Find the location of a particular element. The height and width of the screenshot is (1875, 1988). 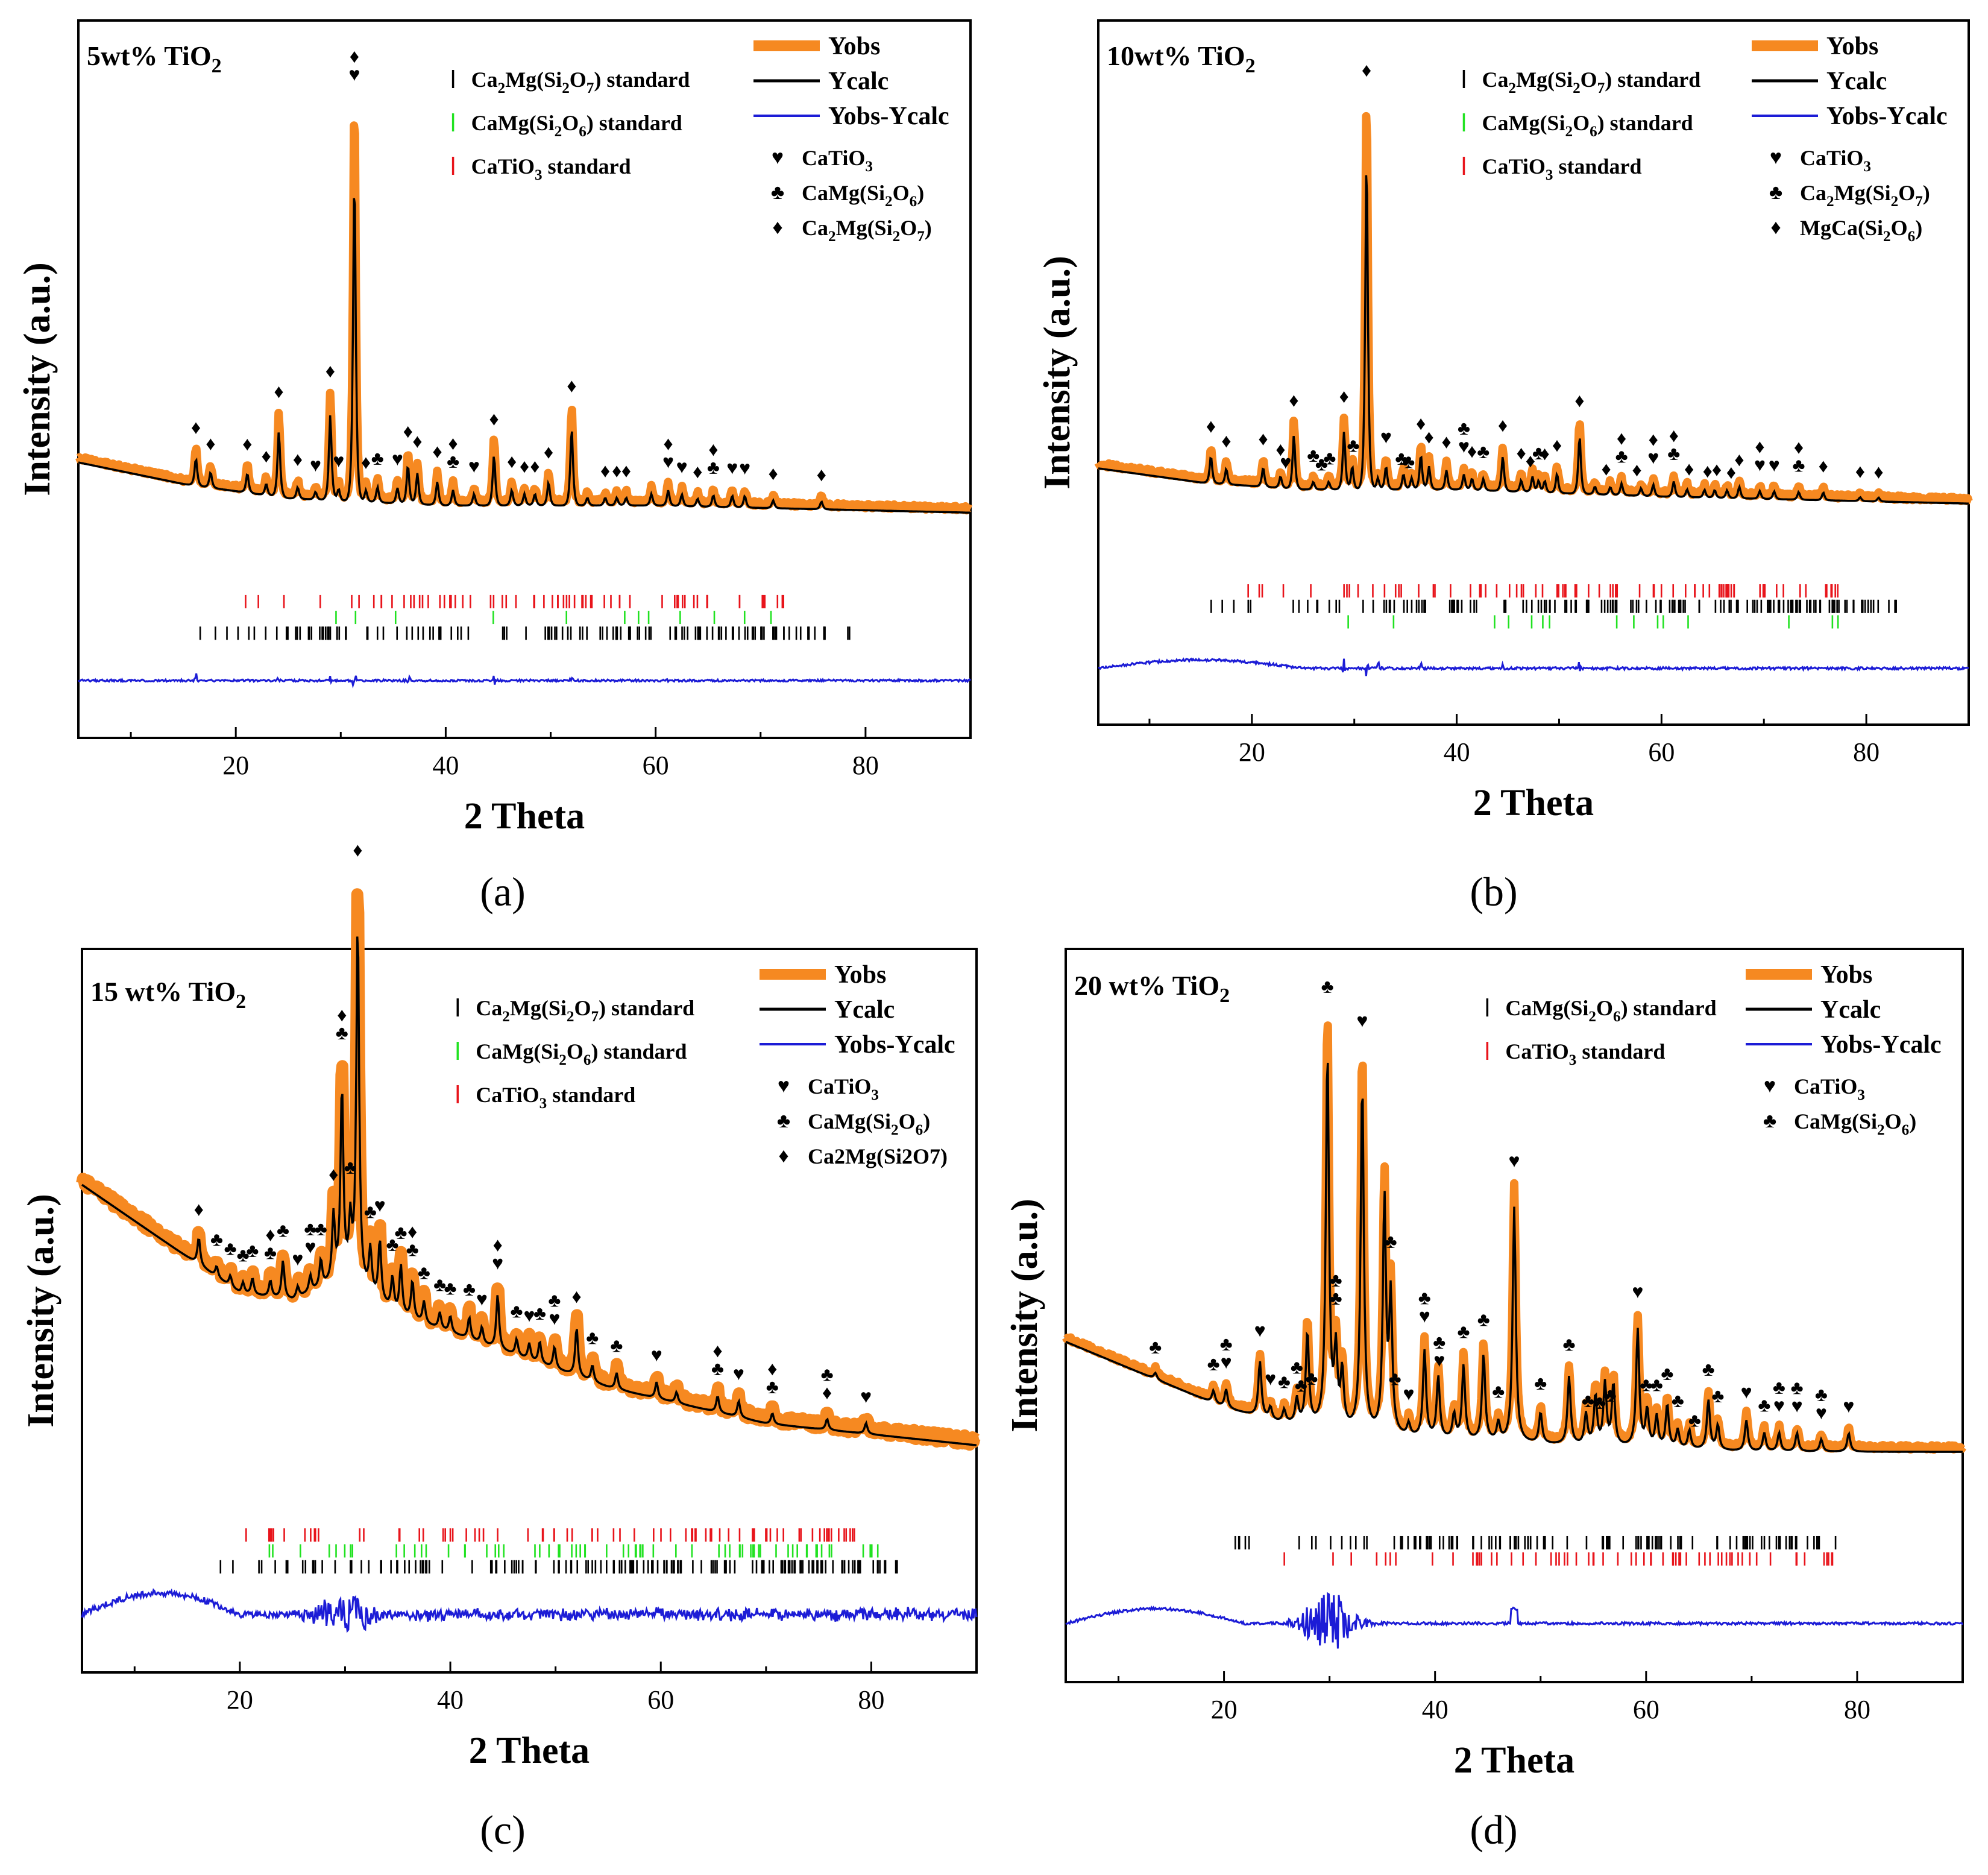

x-tick-label: 80 is located at coordinates (871, 1700).